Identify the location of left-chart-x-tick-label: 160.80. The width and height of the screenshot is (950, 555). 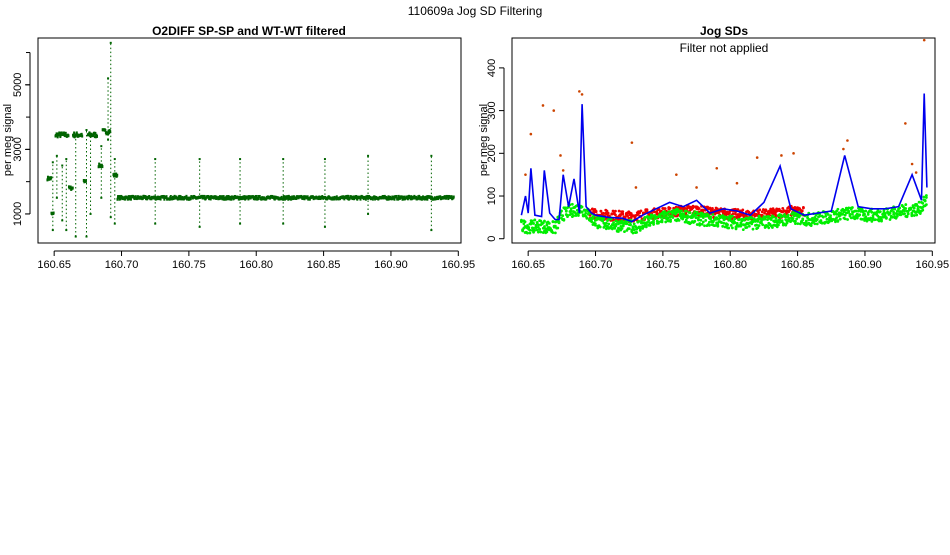
(256, 265).